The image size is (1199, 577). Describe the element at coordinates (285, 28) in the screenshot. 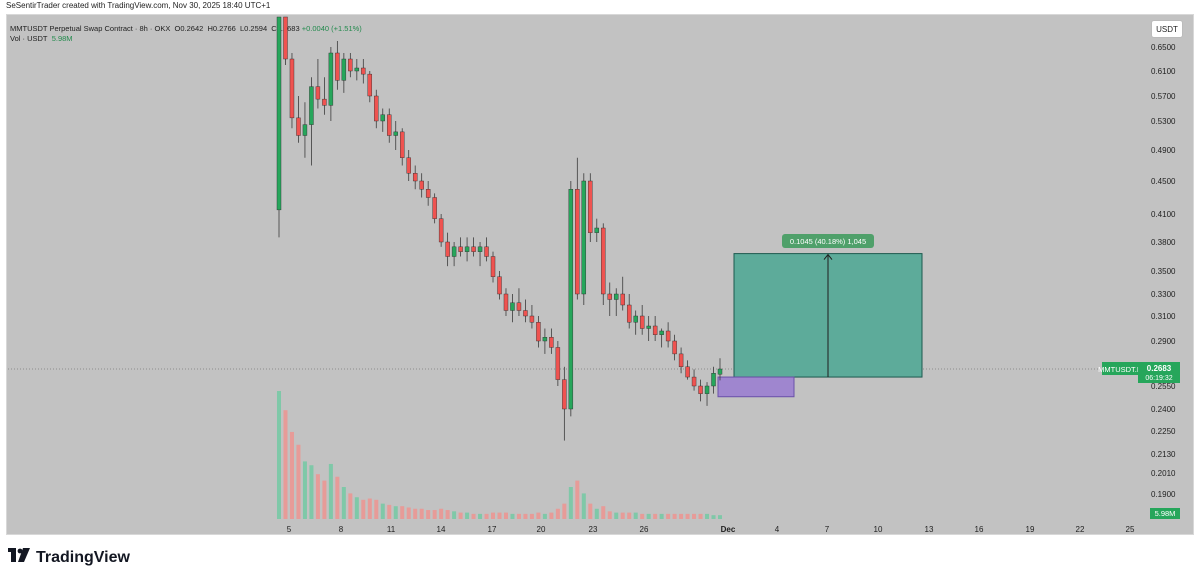

I see `close-value: C0.2683` at that location.